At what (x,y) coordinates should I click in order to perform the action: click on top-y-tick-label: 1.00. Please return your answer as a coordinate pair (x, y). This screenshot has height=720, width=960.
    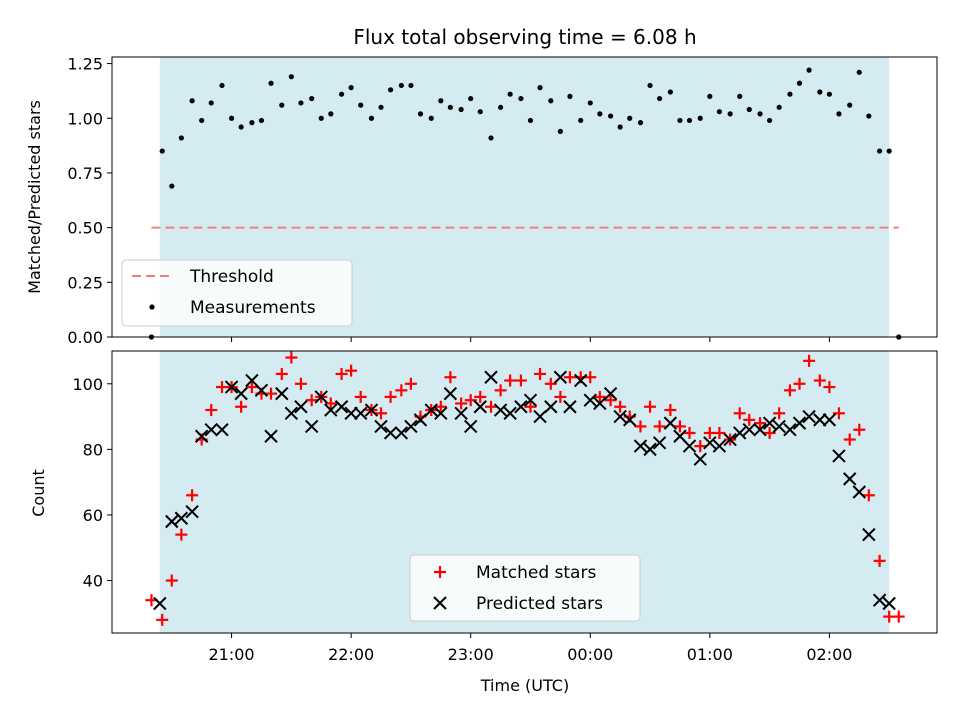
    Looking at the image, I should click on (85, 118).